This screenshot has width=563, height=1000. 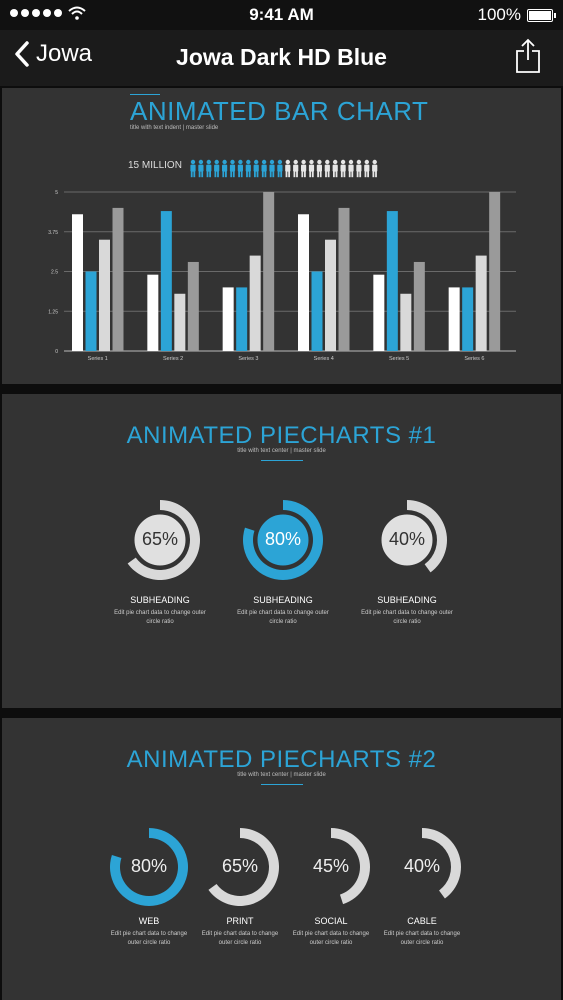 I want to click on pie-heading: WEB, so click(x=149, y=921).